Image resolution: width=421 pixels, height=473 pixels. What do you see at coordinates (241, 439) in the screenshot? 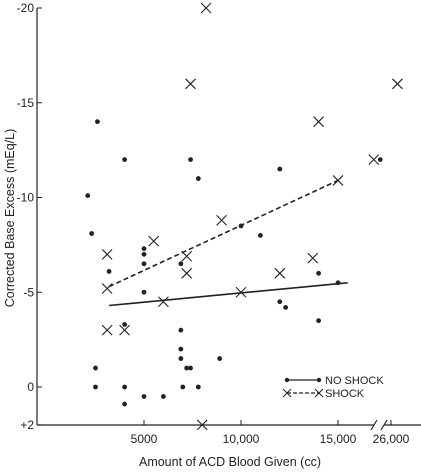
I see `x-tick-label: 10,000` at bounding box center [241, 439].